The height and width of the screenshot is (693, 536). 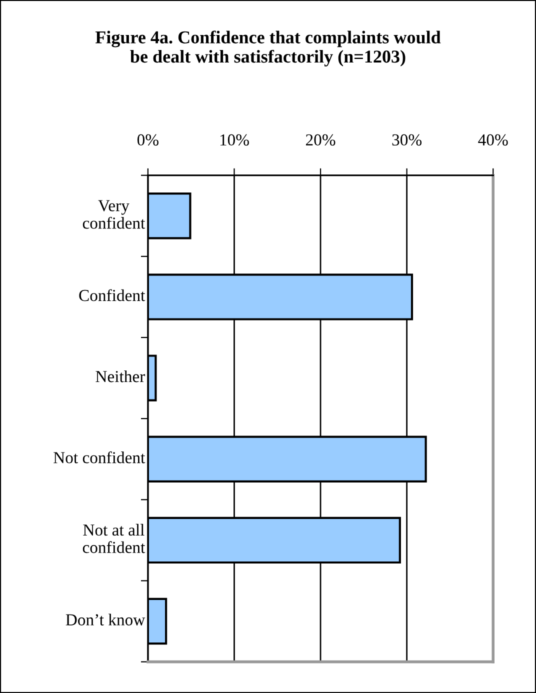 I want to click on y-tick-label: Neither, so click(x=121, y=376).